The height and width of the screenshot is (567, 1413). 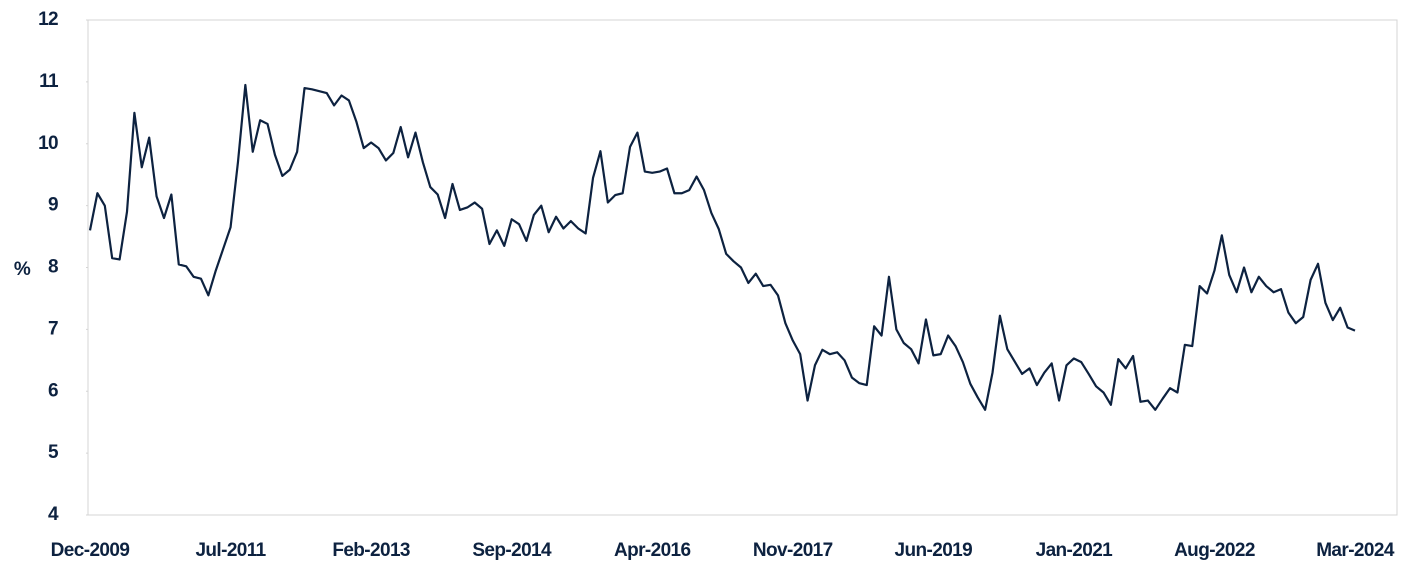 What do you see at coordinates (1214, 550) in the screenshot?
I see `x-tick-label: Aug-2022` at bounding box center [1214, 550].